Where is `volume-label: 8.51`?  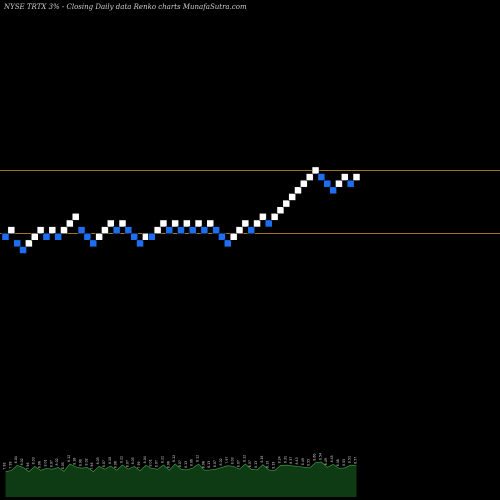 volume-label: 8.51 is located at coordinates (350, 459).